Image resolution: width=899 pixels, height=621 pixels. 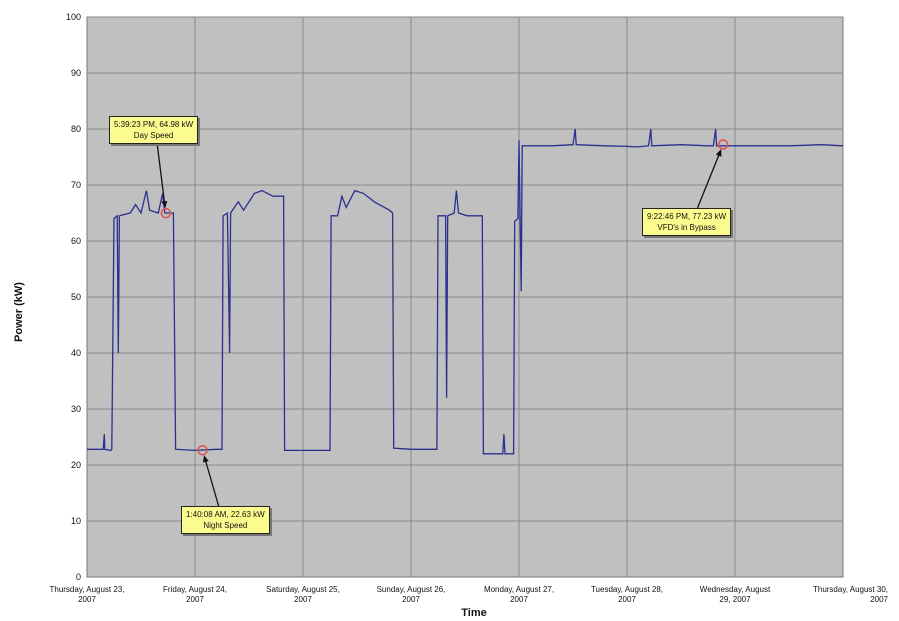 What do you see at coordinates (735, 589) in the screenshot?
I see `x-tick-label: Wednesday, August` at bounding box center [735, 589].